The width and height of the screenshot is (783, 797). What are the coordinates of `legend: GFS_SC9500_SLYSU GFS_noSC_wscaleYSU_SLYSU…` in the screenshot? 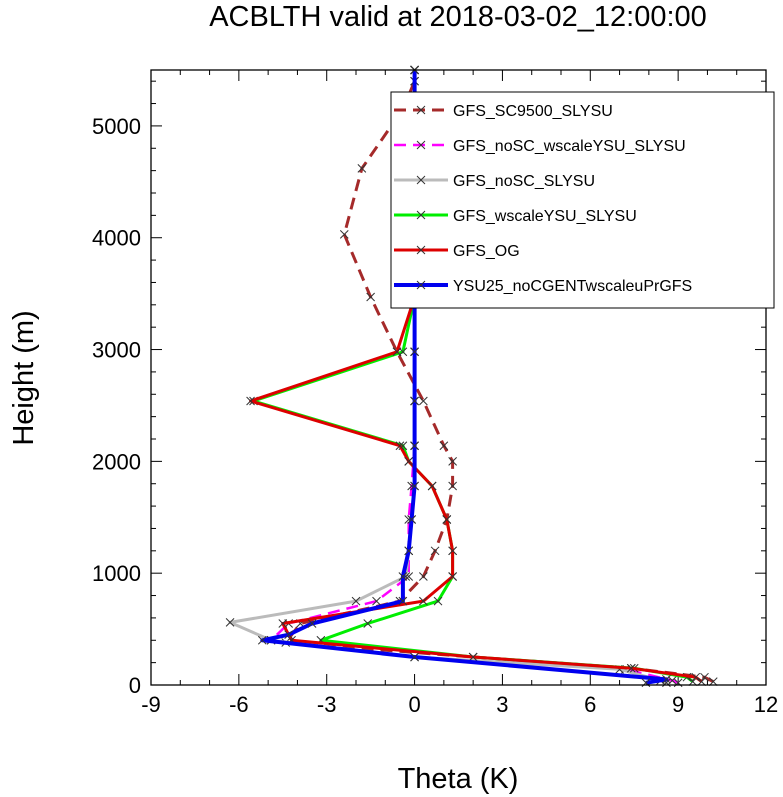 It's located at (582, 200).